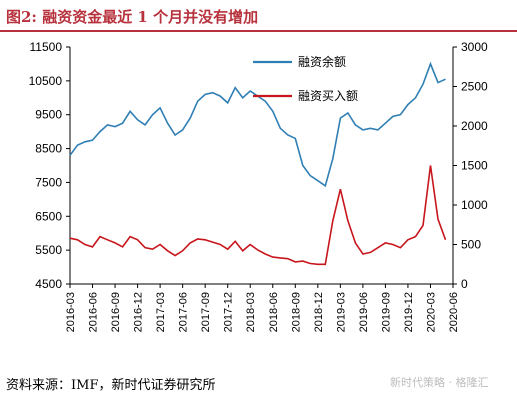 The image size is (517, 402). I want to click on right-tick-label: 1000, so click(474, 205).